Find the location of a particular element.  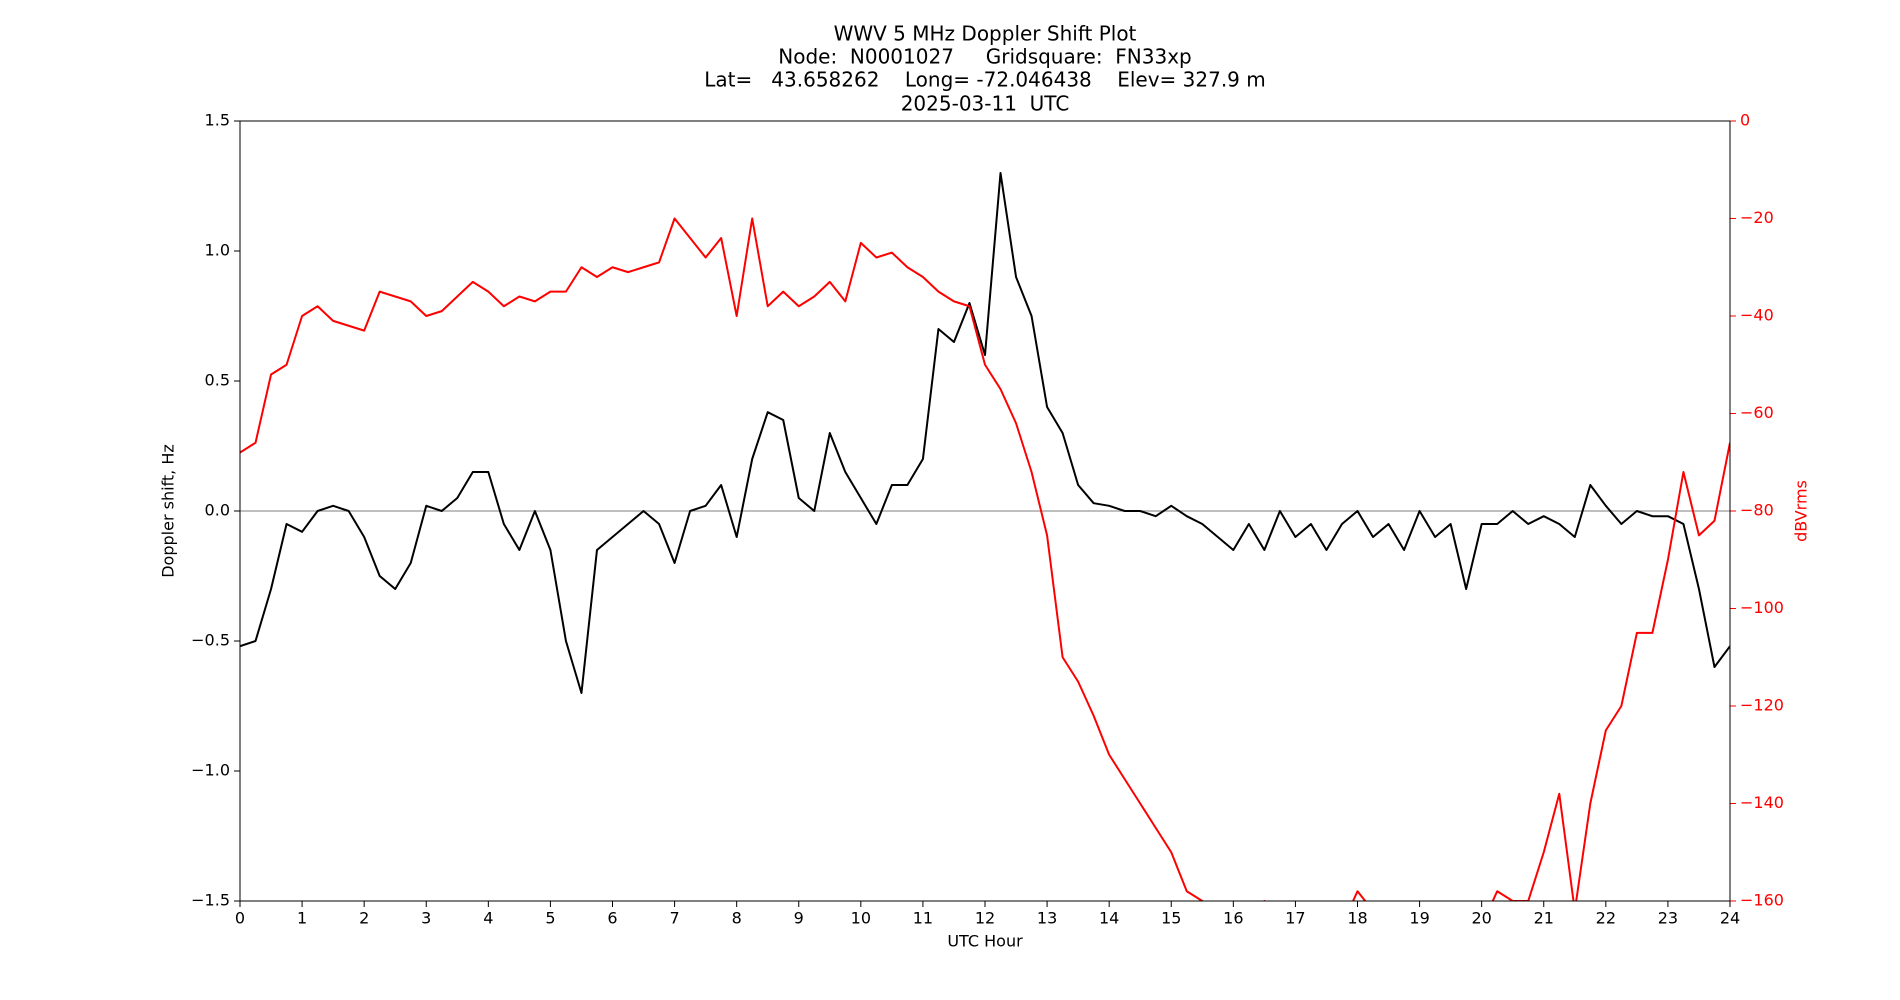

x-tick-label: 10 is located at coordinates (861, 918).